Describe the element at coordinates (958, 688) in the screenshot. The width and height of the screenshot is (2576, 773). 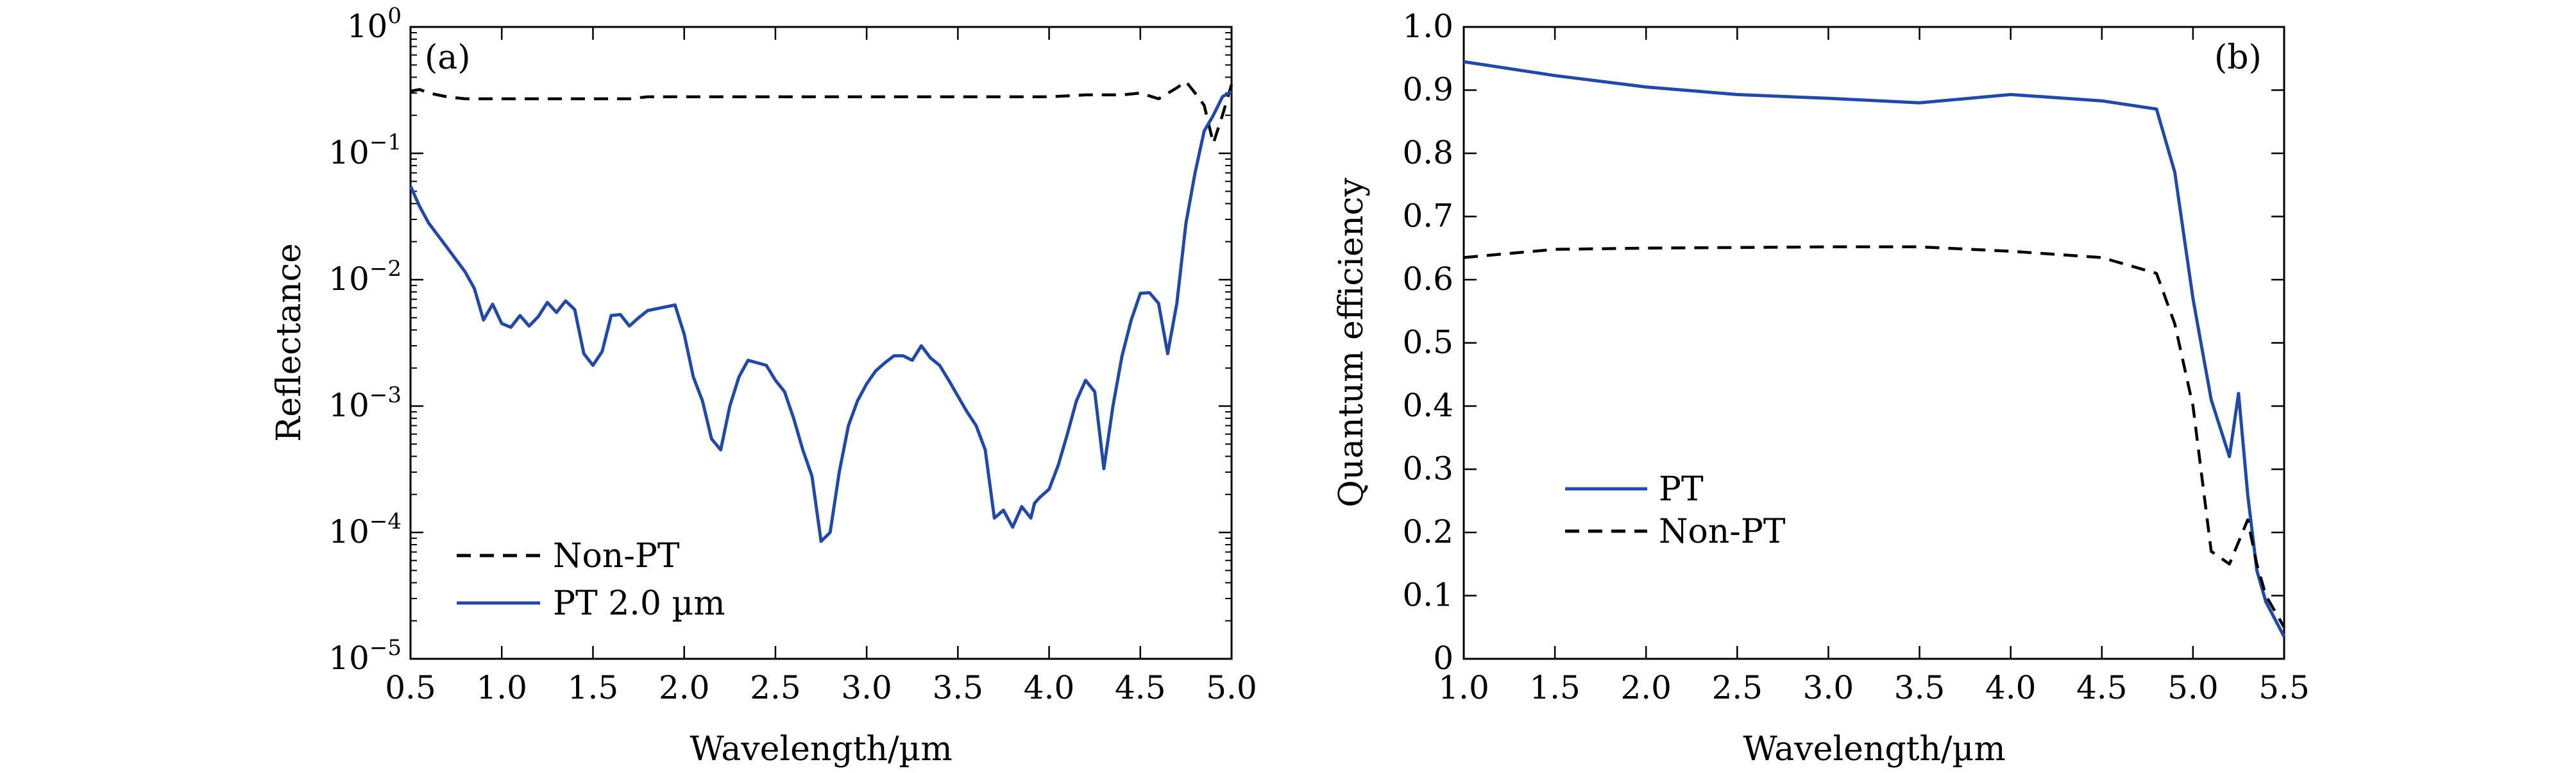
I see `panel-a-x-tick-label-3-5: 3.5` at that location.